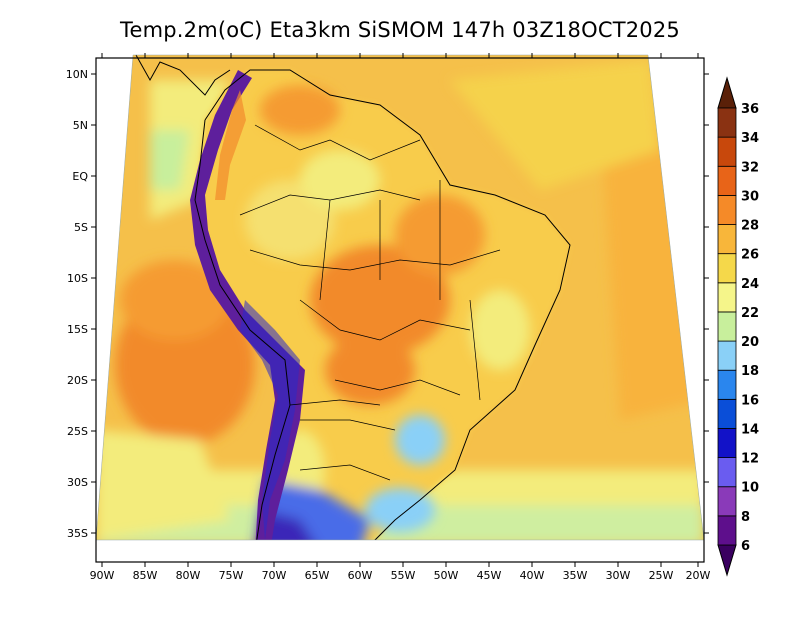 The width and height of the screenshot is (800, 618). What do you see at coordinates (77, 482) in the screenshot?
I see `lat-tick-label: 30S` at bounding box center [77, 482].